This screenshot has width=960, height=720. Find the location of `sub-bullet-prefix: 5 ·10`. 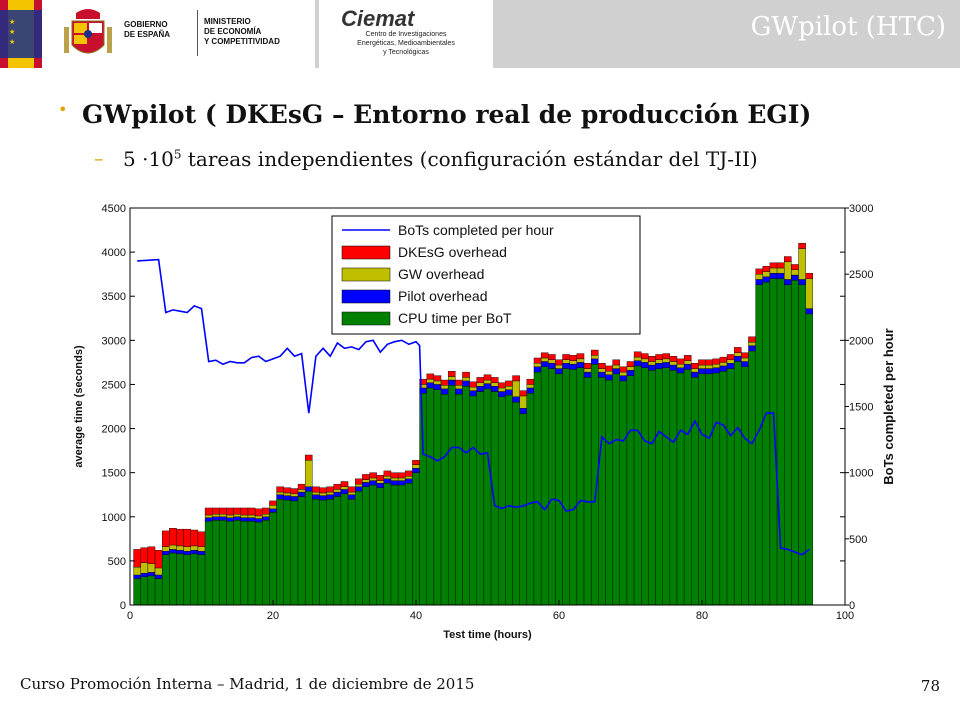

sub-bullet-prefix: 5 ·10 is located at coordinates (148, 159).